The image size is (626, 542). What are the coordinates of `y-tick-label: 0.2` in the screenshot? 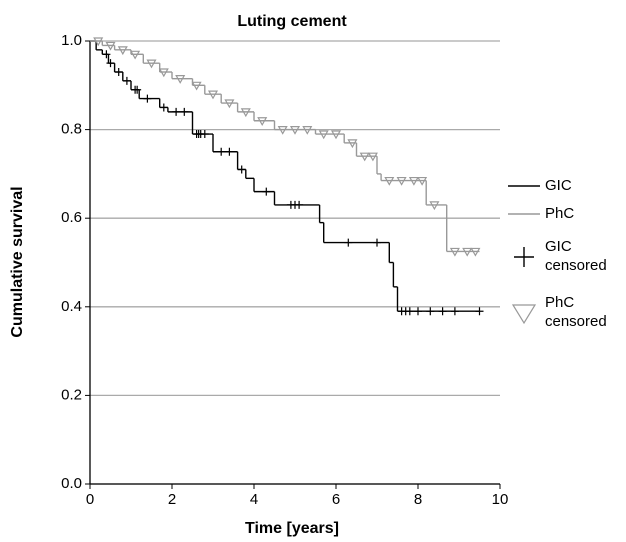 It's located at (71, 394).